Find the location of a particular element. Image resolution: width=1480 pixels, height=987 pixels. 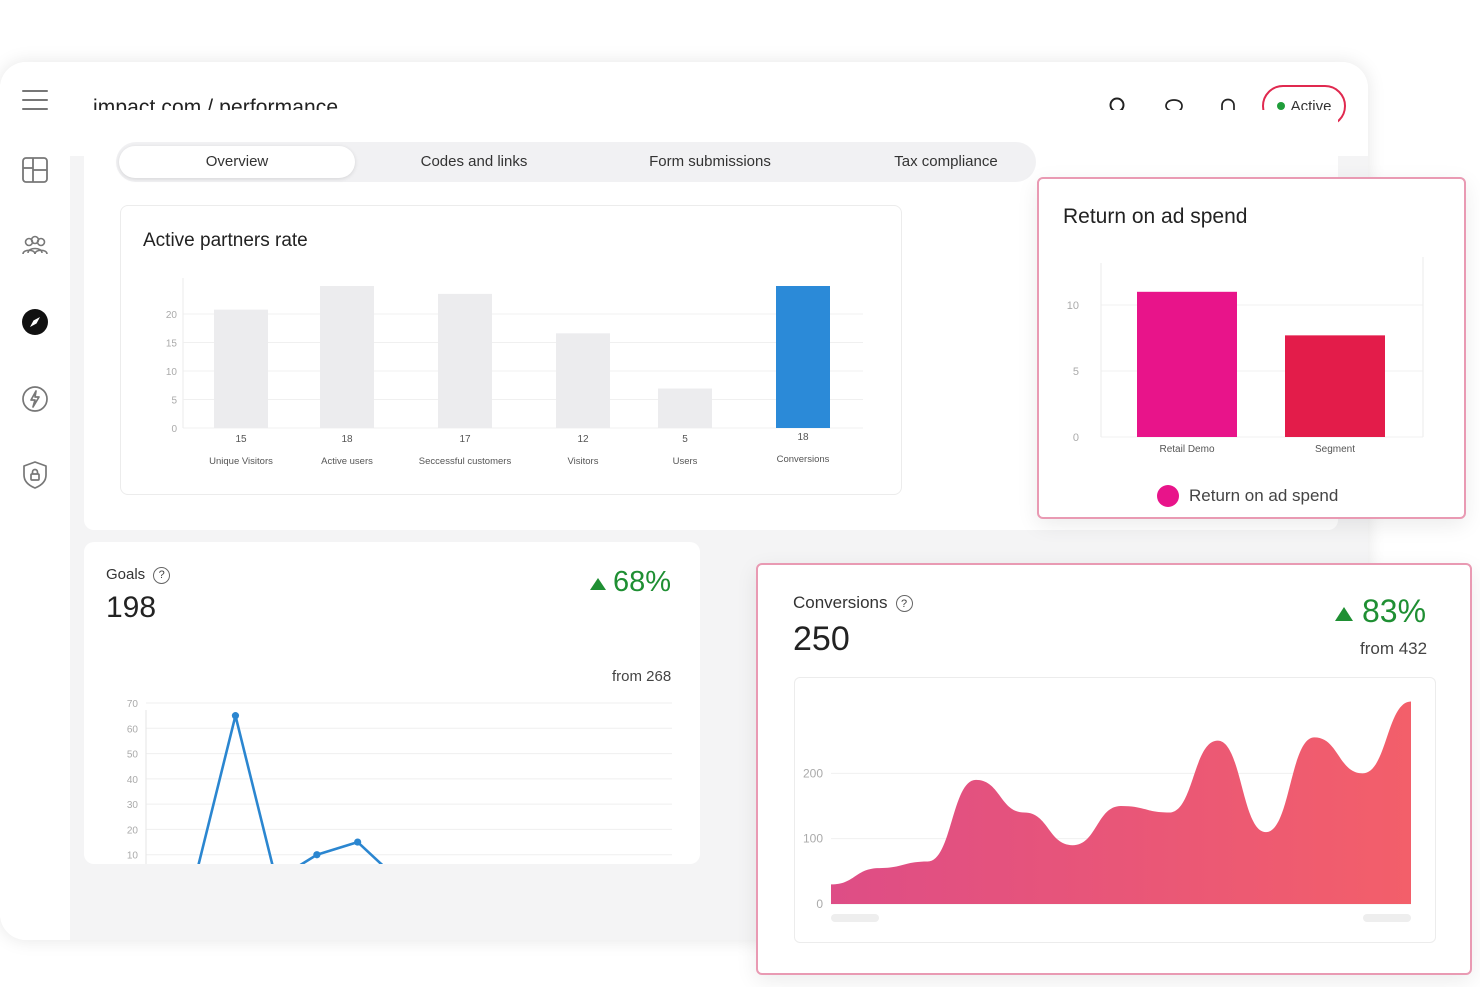

roas-chart: 0 5 10 Retail Demo Segment is located at coordinates (1245, 356).